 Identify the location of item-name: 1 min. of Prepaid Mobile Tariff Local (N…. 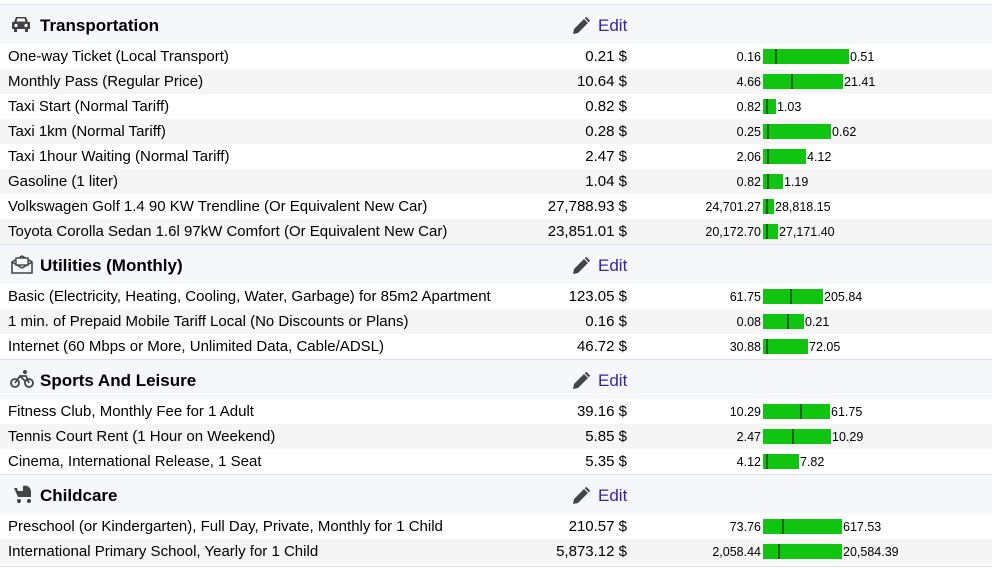
(208, 321).